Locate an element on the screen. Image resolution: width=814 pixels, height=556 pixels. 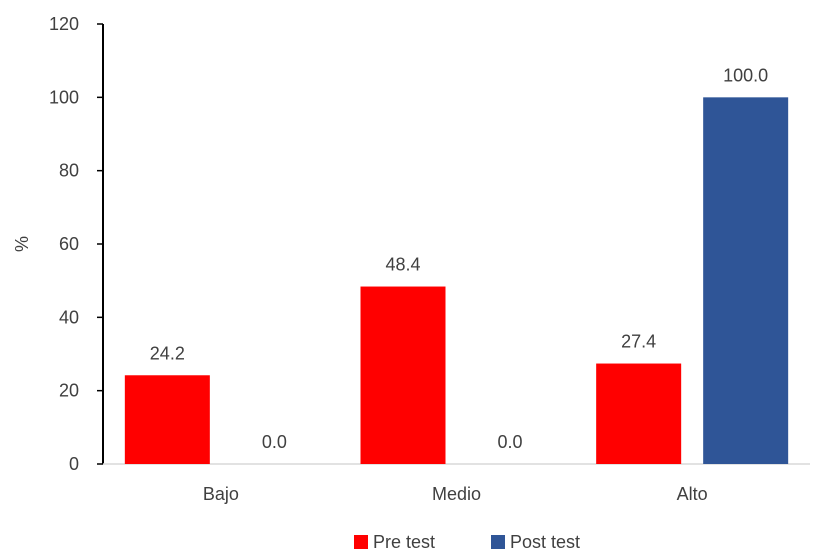
x-axis: Bajo Medio Alto is located at coordinates (456, 483).